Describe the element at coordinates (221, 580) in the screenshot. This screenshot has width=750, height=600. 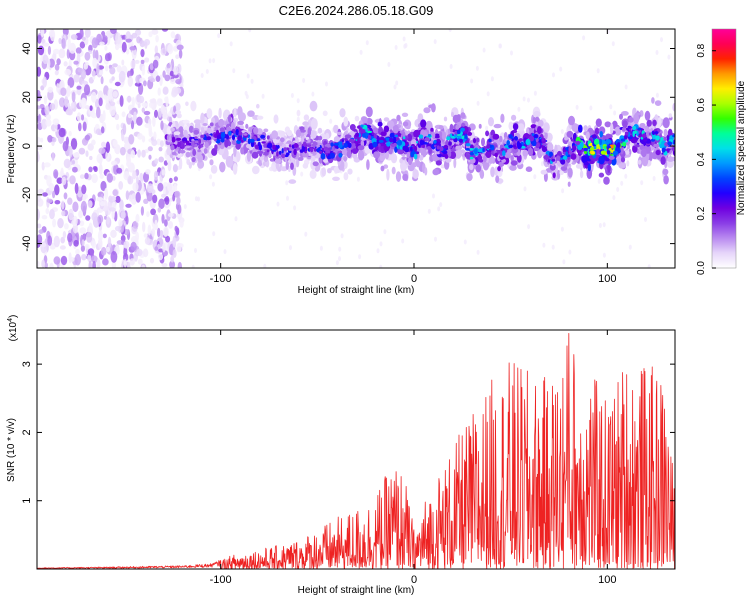
I see `snr-x-tick-label: -100` at that location.